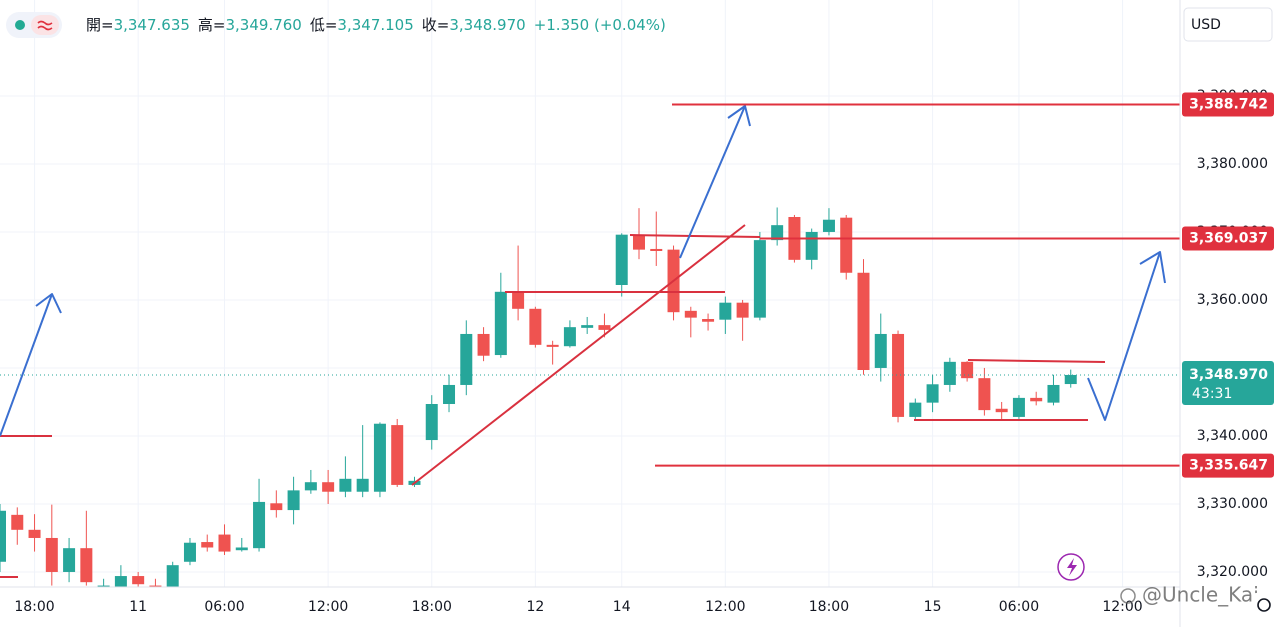 The width and height of the screenshot is (1280, 627). What do you see at coordinates (1212, 394) in the screenshot?
I see `countdown: 43:31` at bounding box center [1212, 394].